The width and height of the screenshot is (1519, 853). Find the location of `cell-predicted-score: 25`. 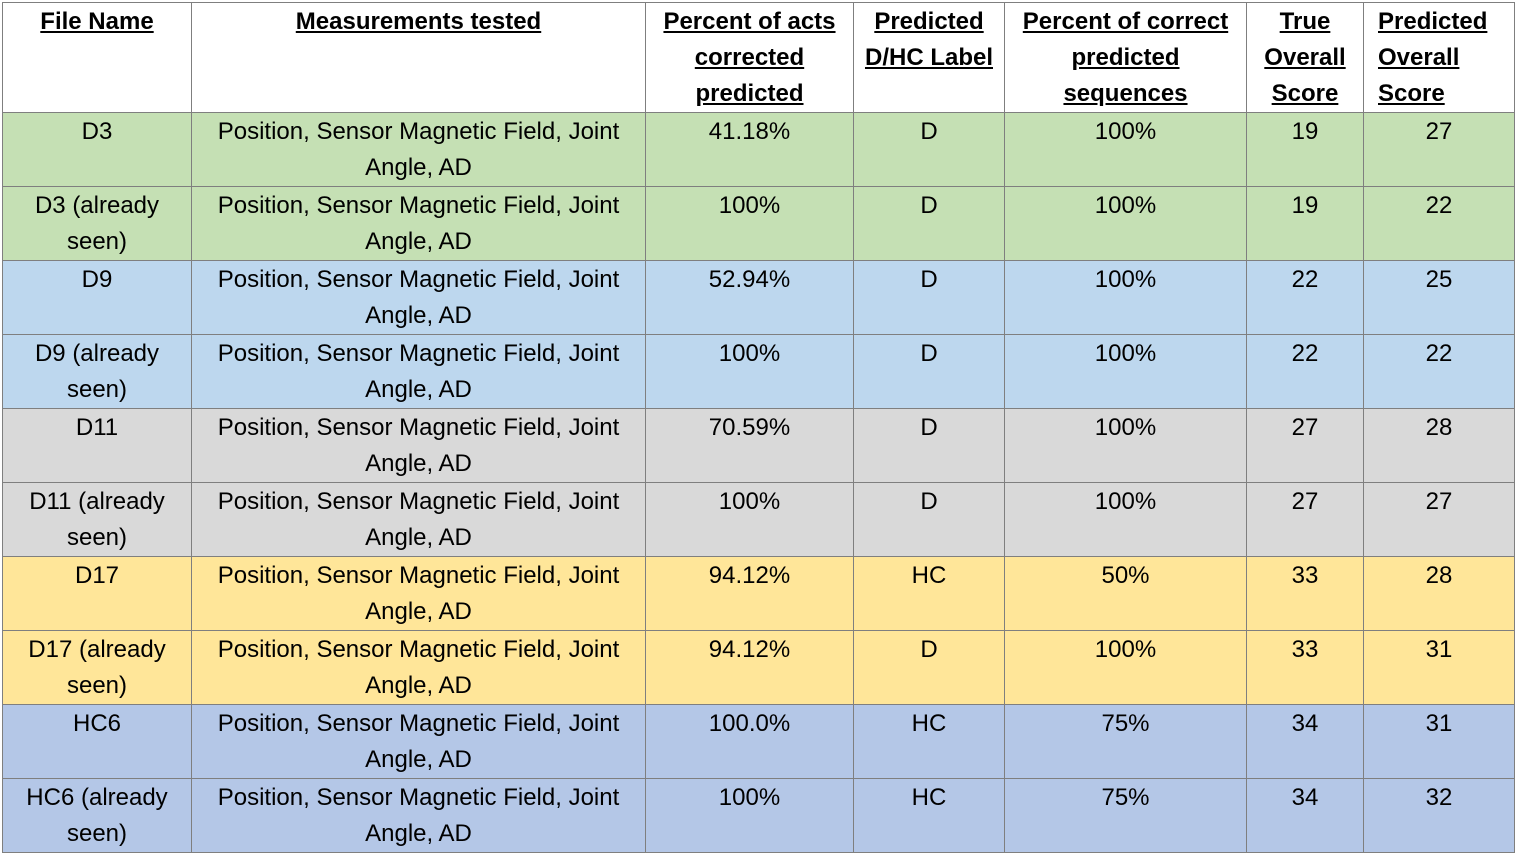

cell-predicted-score: 25 is located at coordinates (1439, 297).